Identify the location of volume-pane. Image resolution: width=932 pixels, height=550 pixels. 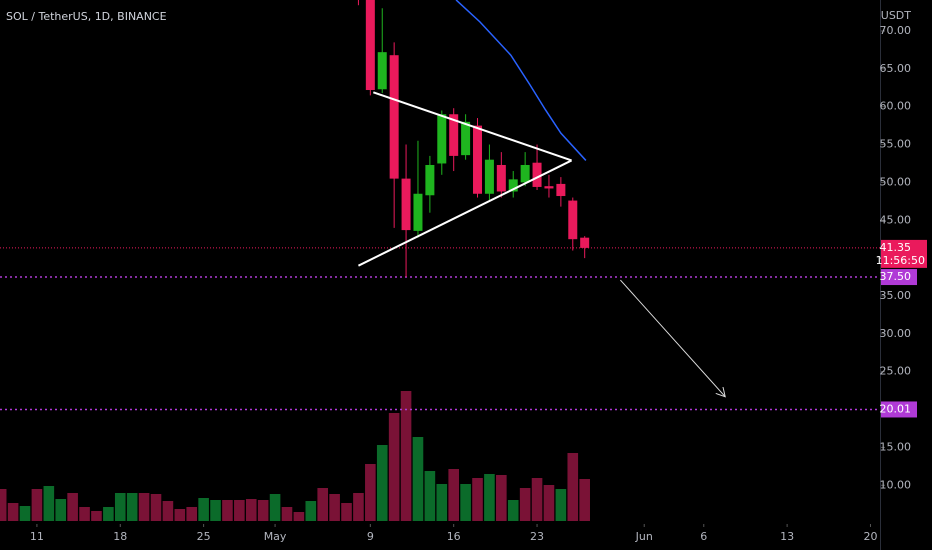
(295, 456).